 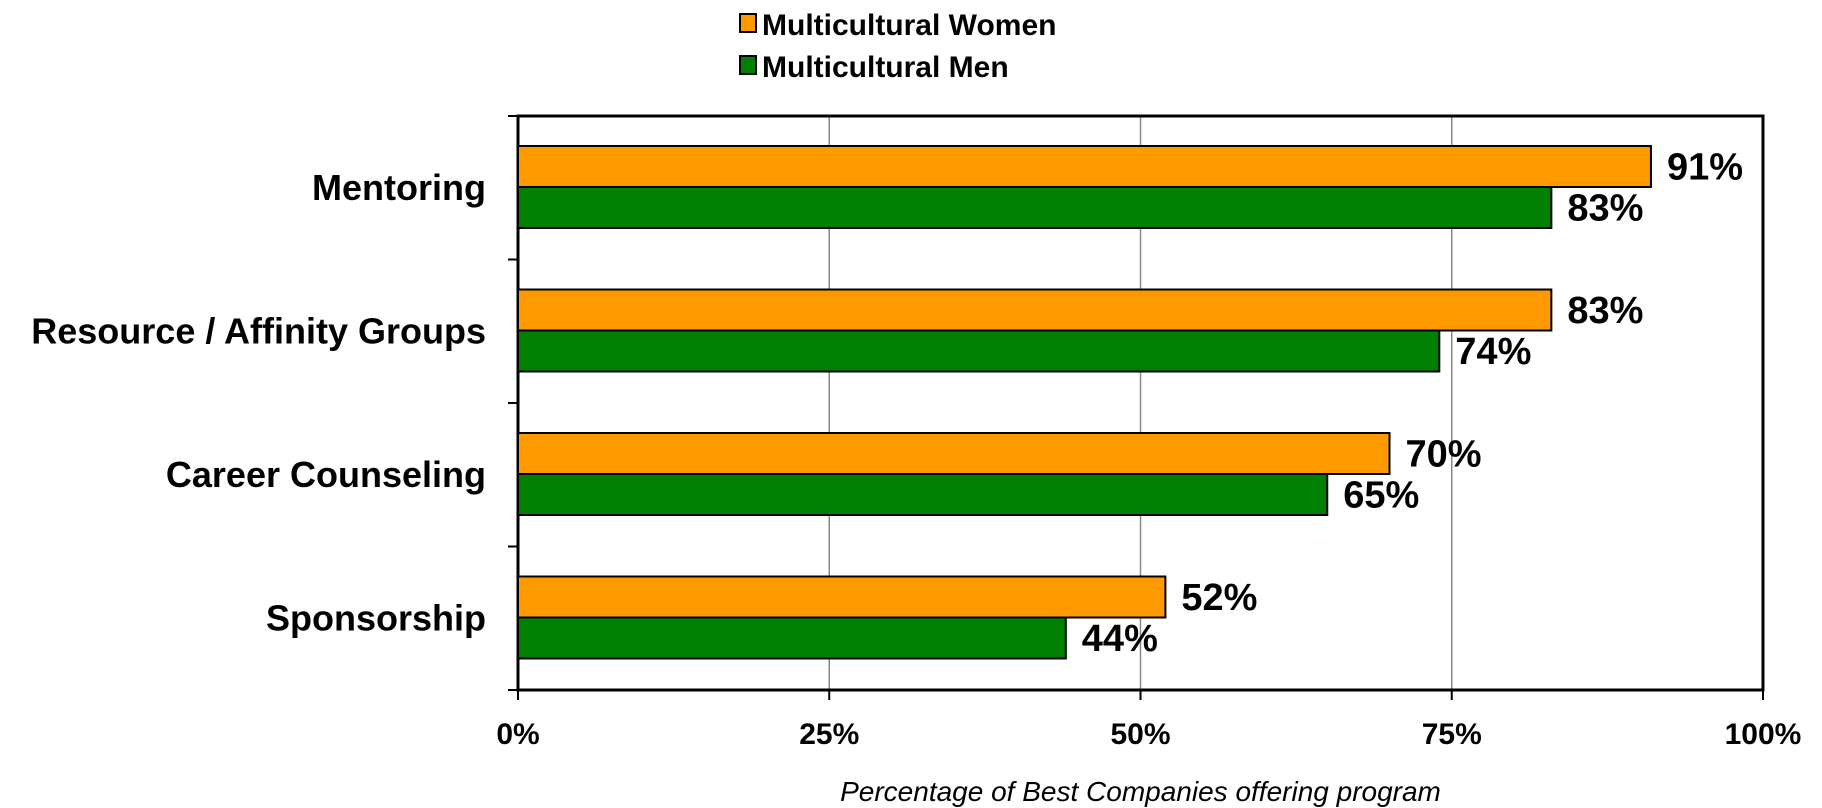 What do you see at coordinates (748, 65) in the screenshot?
I see `legend-swatch-men` at bounding box center [748, 65].